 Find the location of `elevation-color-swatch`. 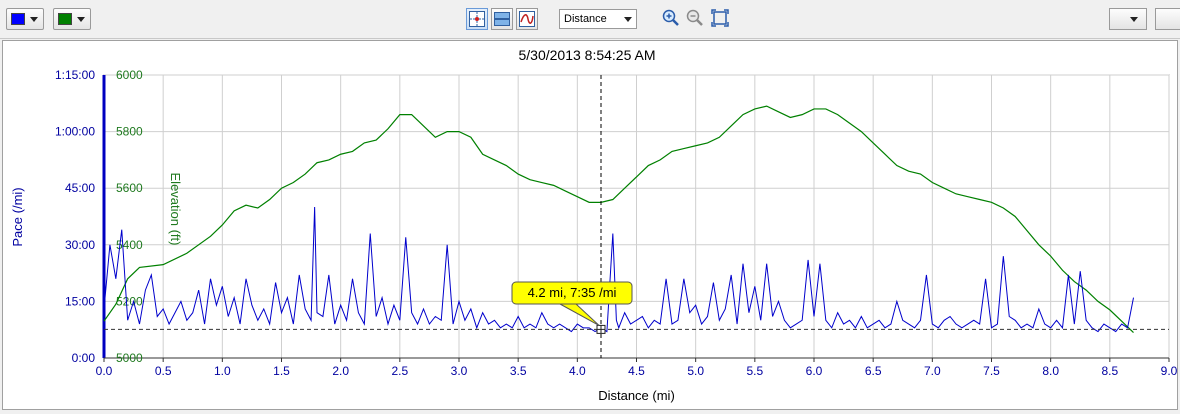

elevation-color-swatch is located at coordinates (65, 19).